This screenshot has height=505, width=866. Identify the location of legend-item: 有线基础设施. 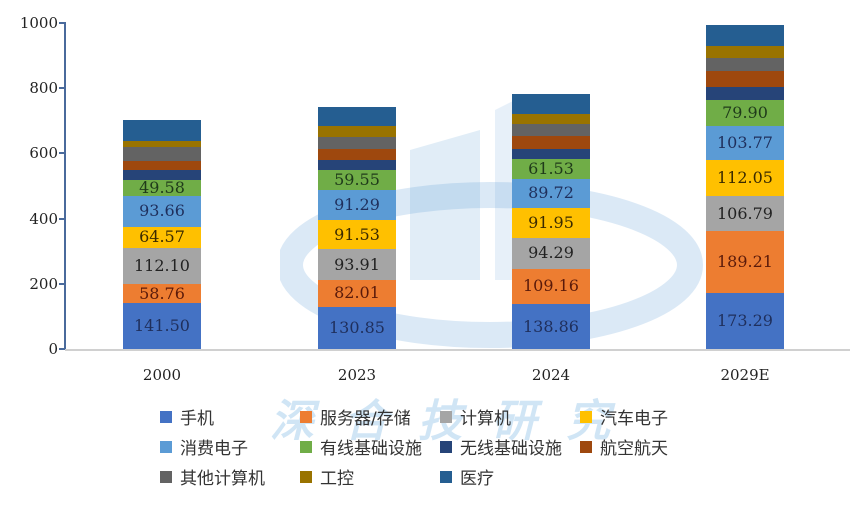
(361, 446).